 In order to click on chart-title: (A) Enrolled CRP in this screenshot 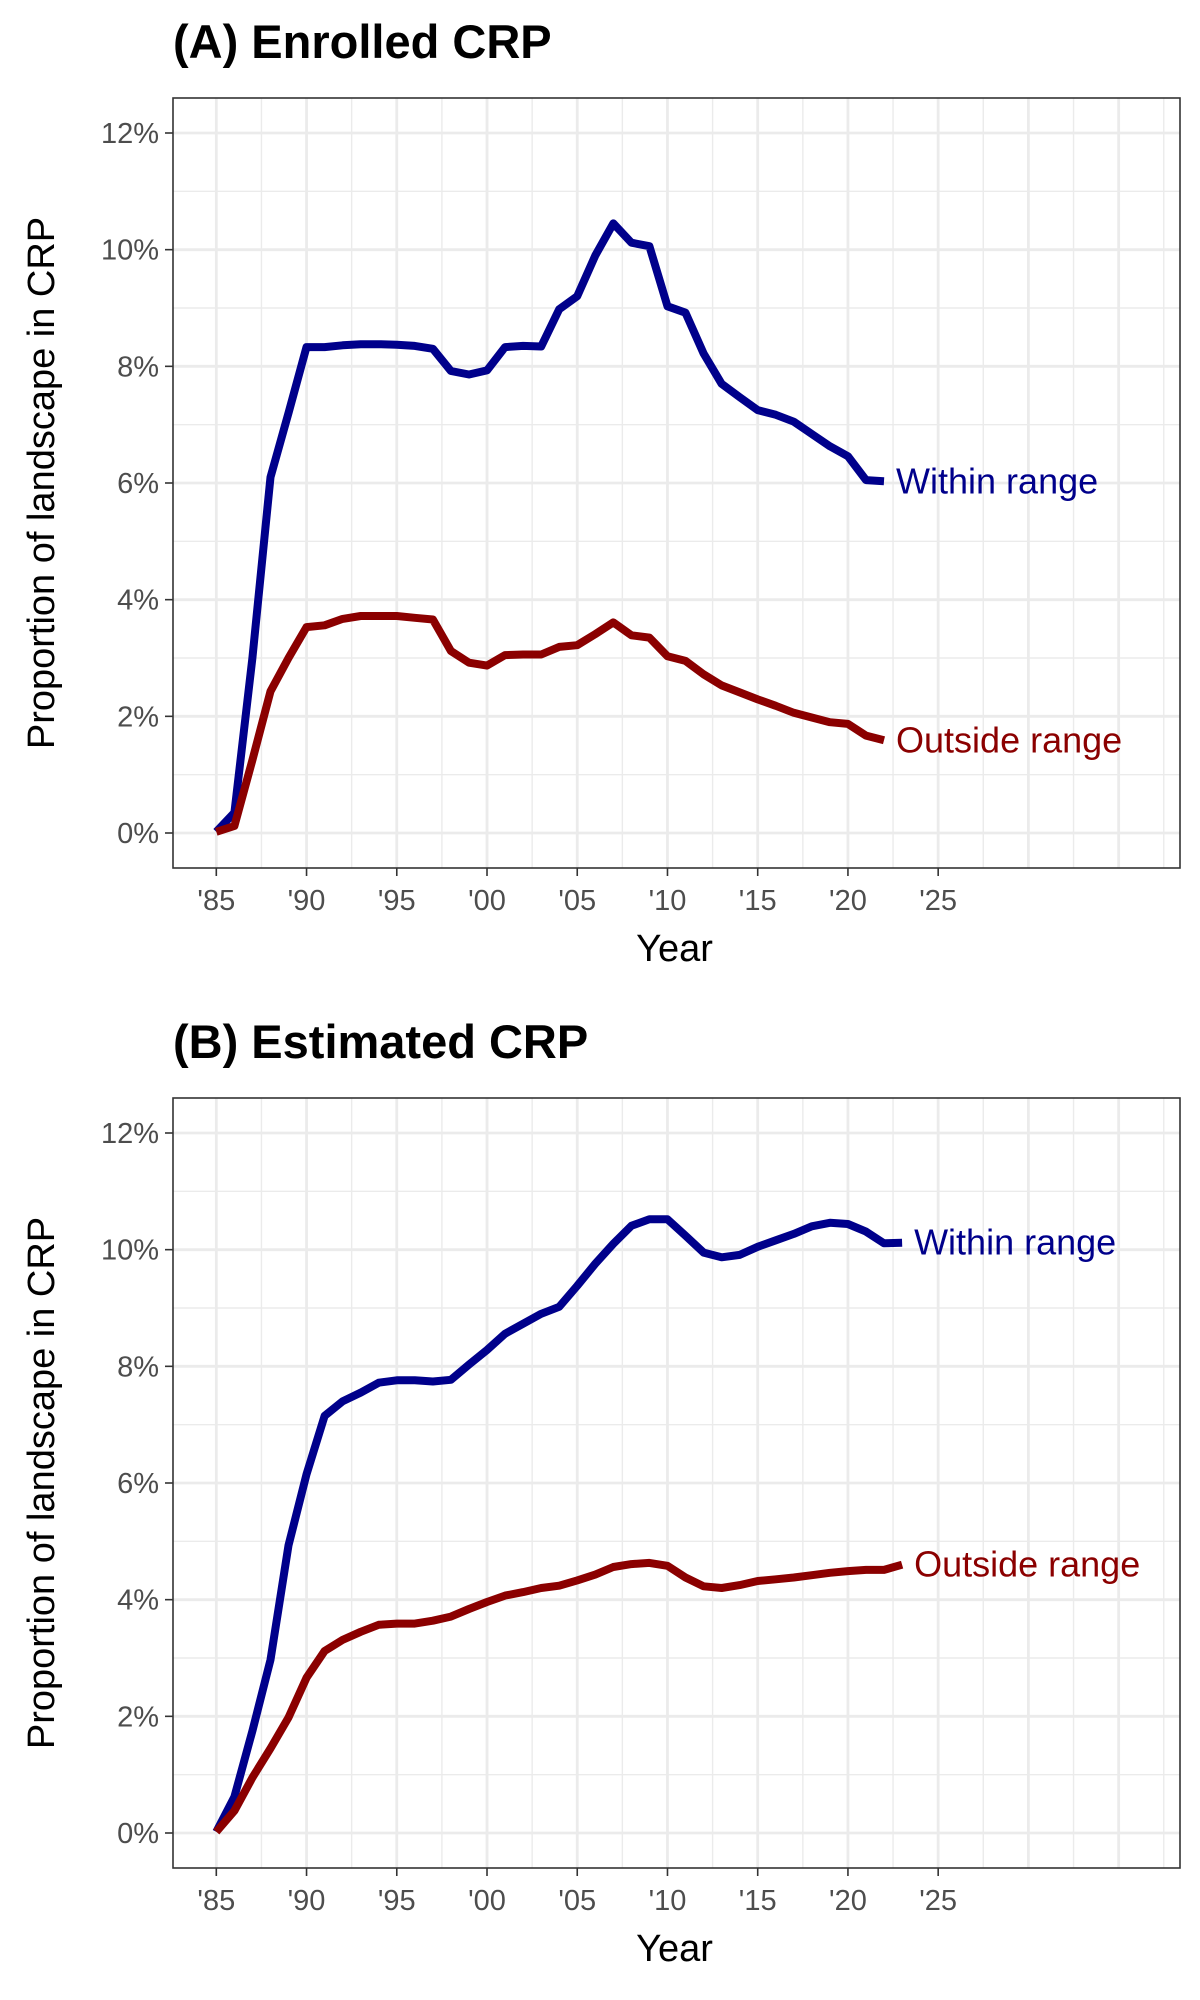, I will do `click(362, 41)`.